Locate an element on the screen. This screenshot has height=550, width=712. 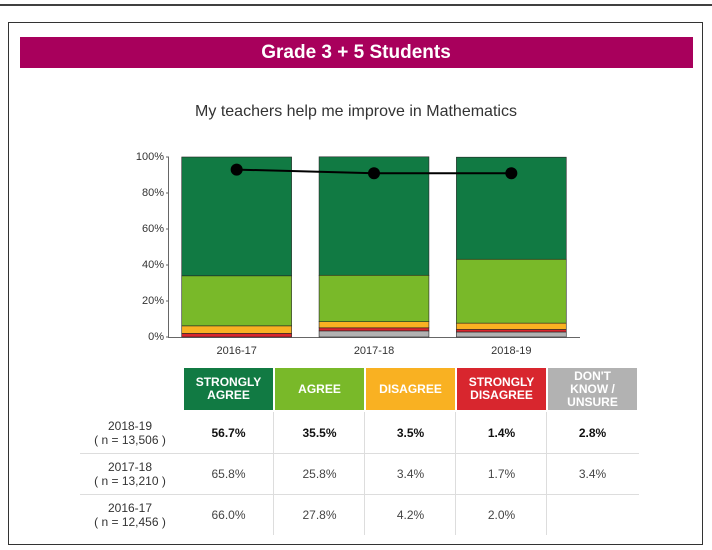
header-banner is located at coordinates (356, 52).